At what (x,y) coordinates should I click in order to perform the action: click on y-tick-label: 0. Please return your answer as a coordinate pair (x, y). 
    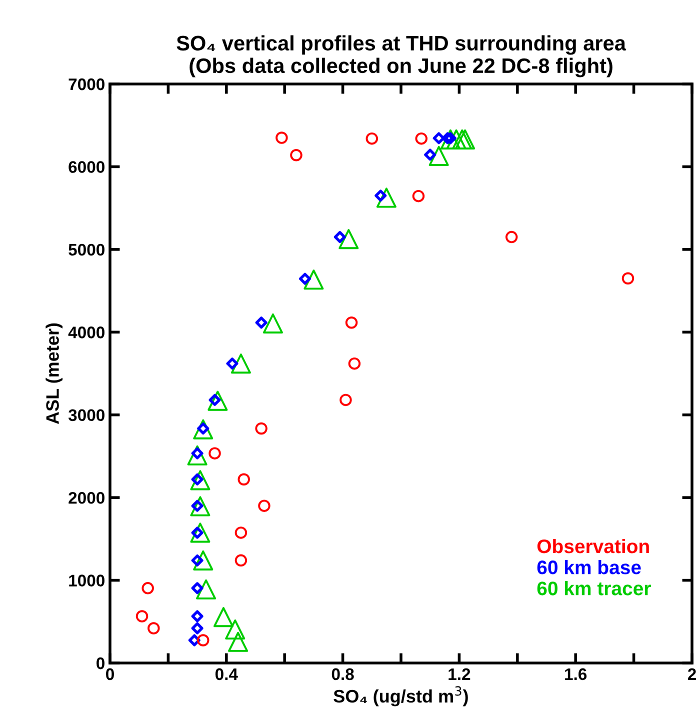
    Looking at the image, I should click on (100, 663).